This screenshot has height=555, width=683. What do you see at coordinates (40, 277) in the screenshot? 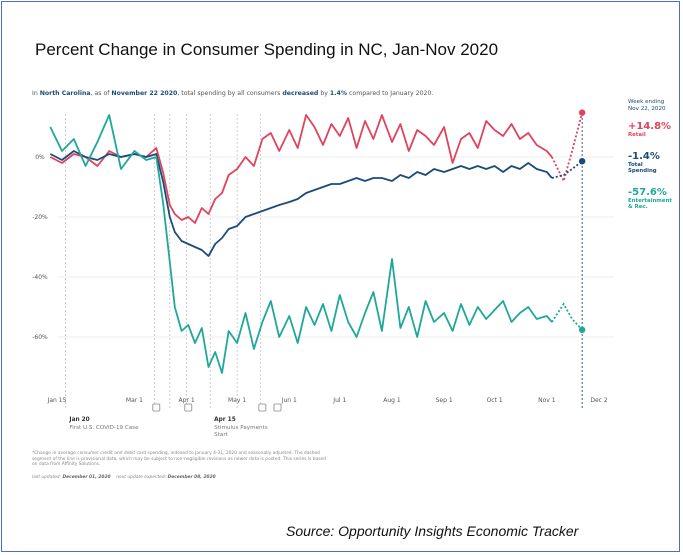
I see `y-tick-label: -40%` at bounding box center [40, 277].